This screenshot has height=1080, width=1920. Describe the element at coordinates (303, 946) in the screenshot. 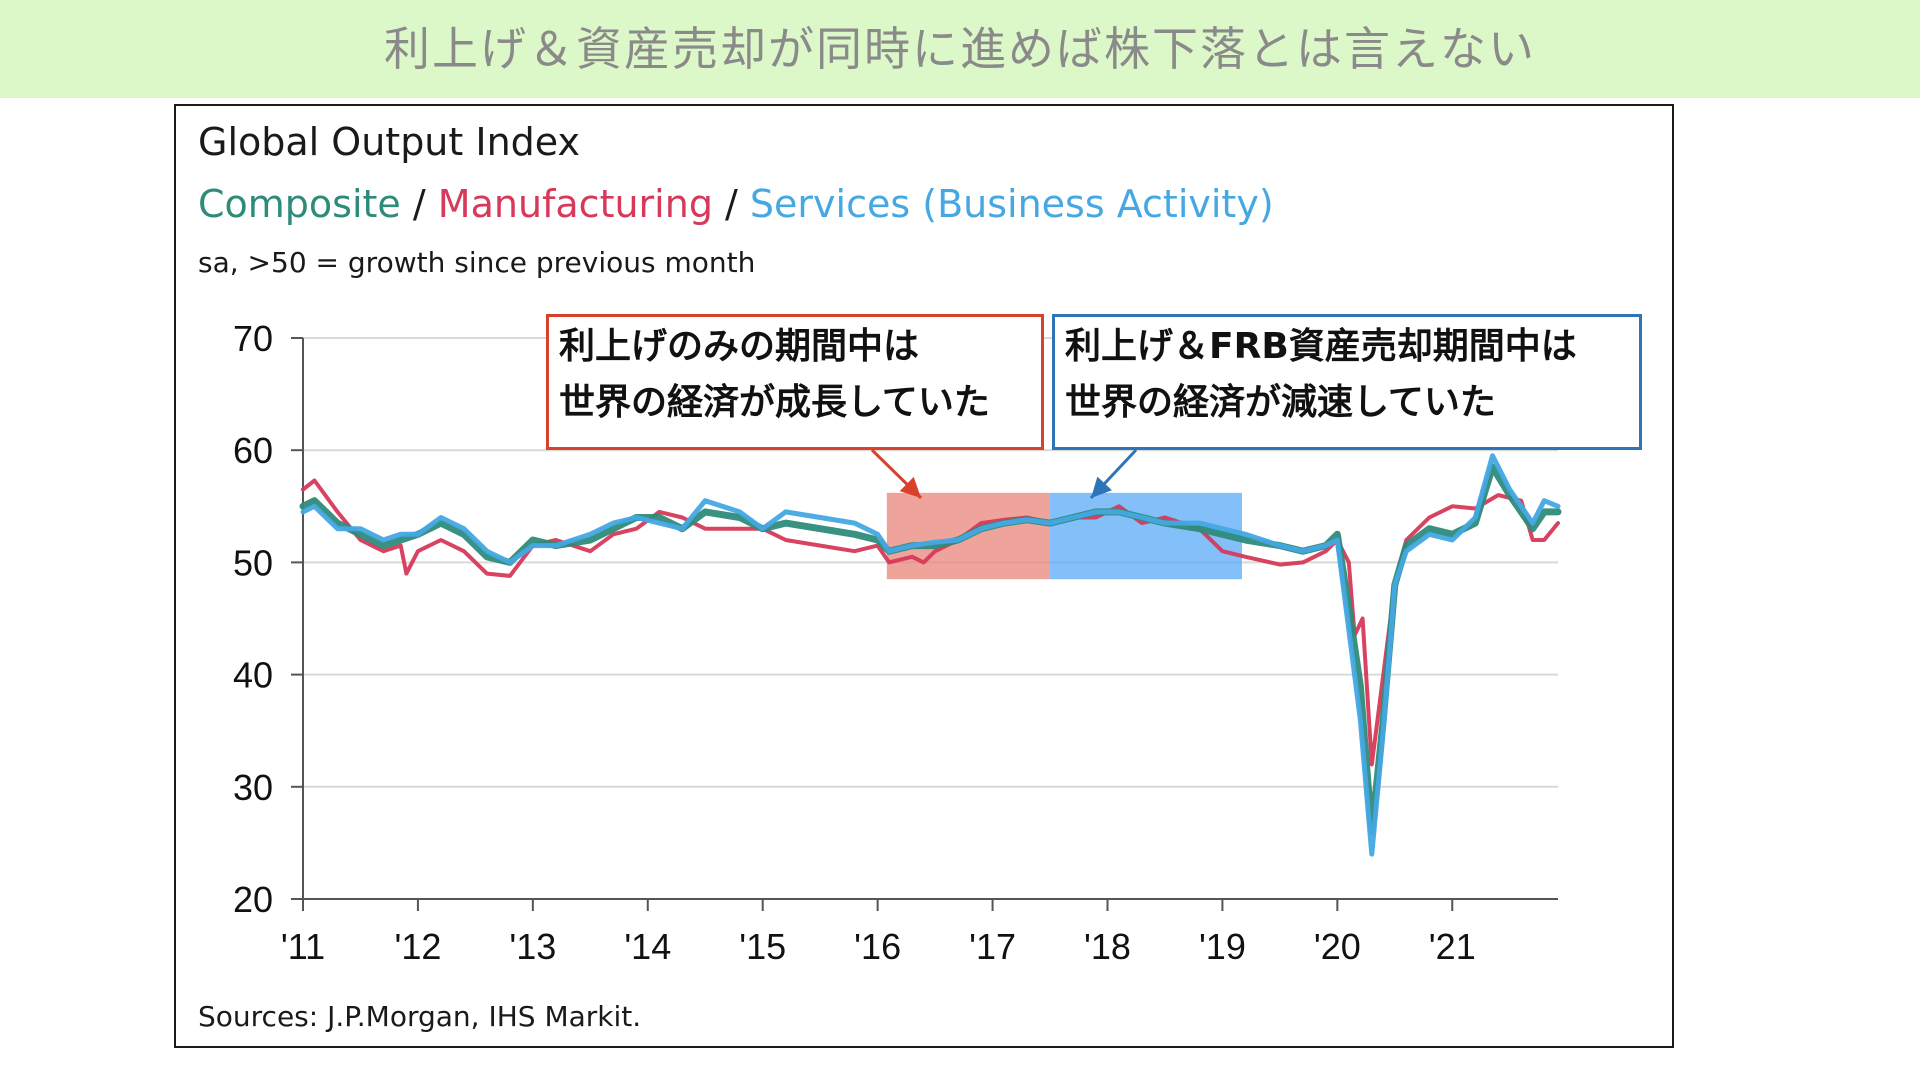

I see `x-tick-label: '11` at that location.